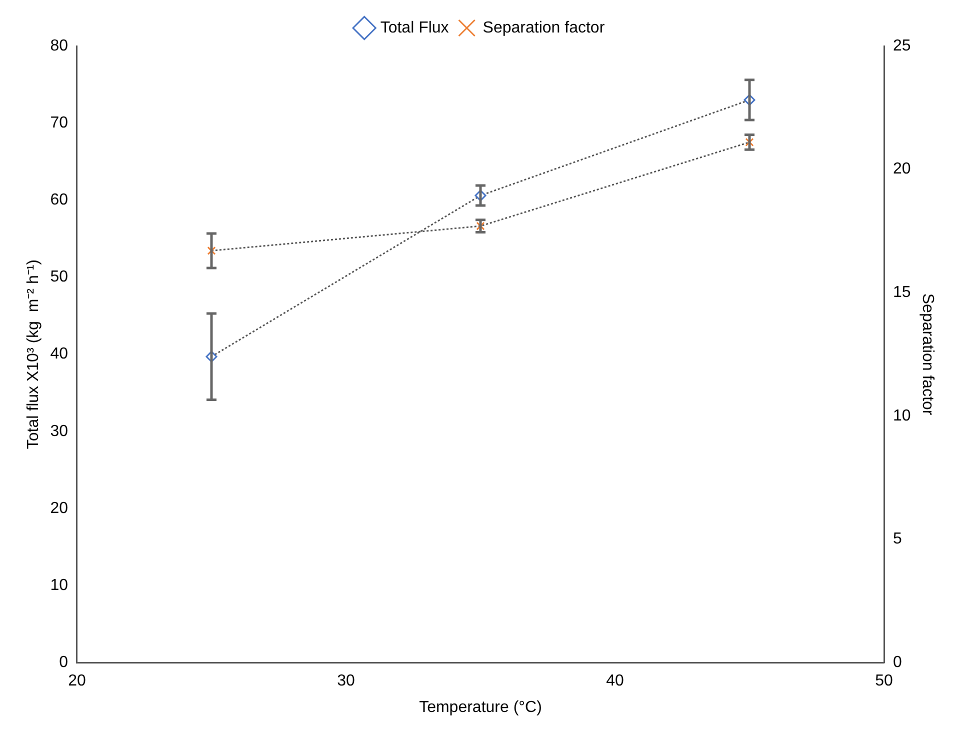 The image size is (961, 731). Describe the element at coordinates (77, 681) in the screenshot. I see `x-tick-label: 20` at that location.